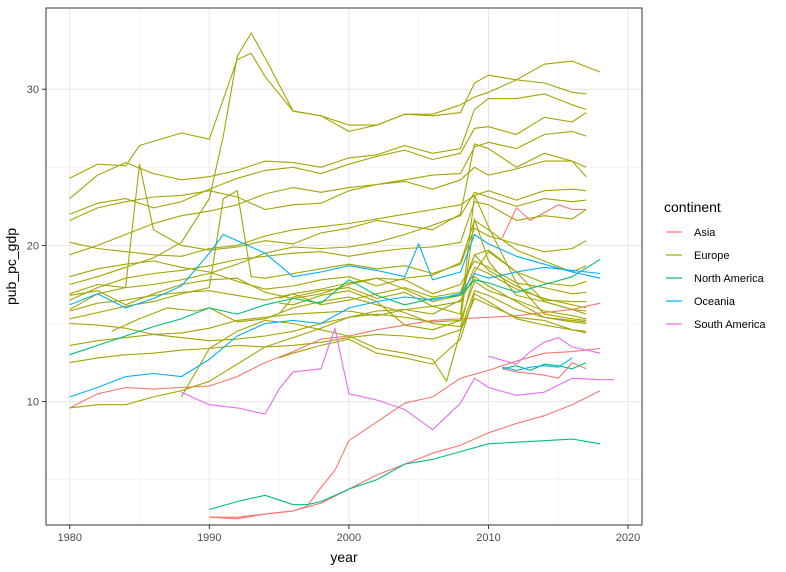 The width and height of the screenshot is (786, 572). Describe the element at coordinates (705, 233) in the screenshot. I see `legend-label-asia: Asia` at that location.